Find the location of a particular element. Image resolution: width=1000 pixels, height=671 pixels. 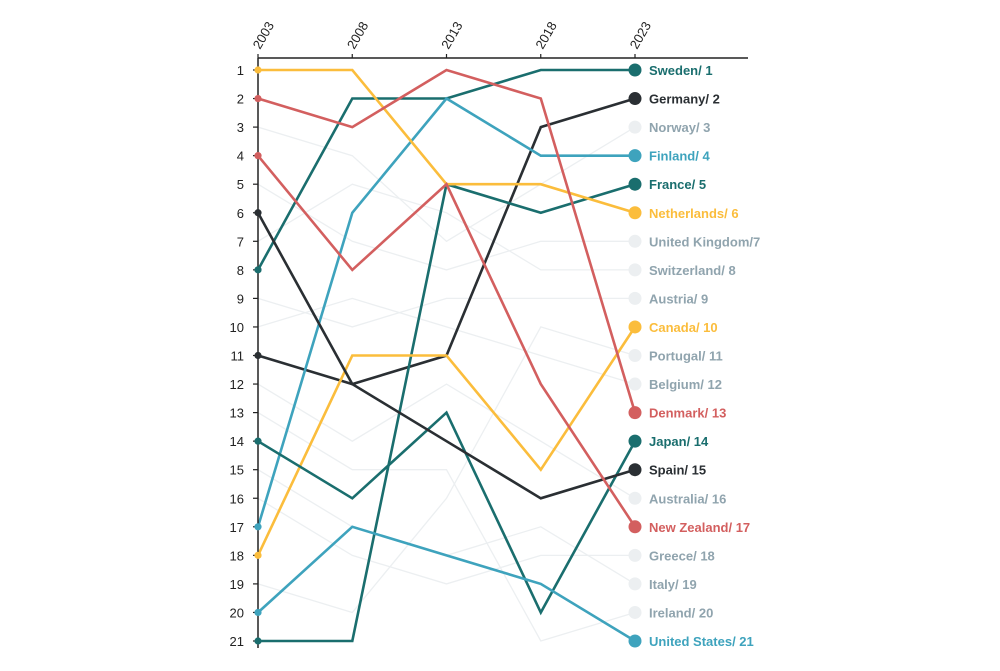

x-tick-label: 2023 is located at coordinates (640, 35).